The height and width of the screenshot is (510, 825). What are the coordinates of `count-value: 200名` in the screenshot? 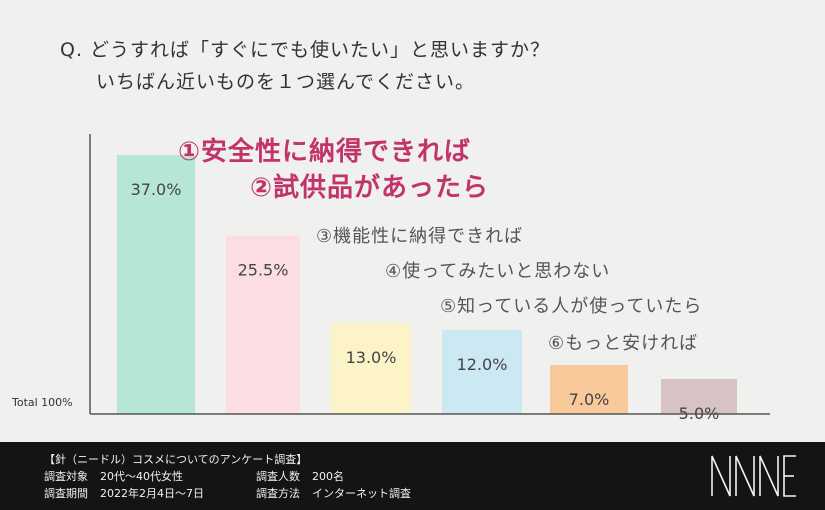 It's located at (328, 476).